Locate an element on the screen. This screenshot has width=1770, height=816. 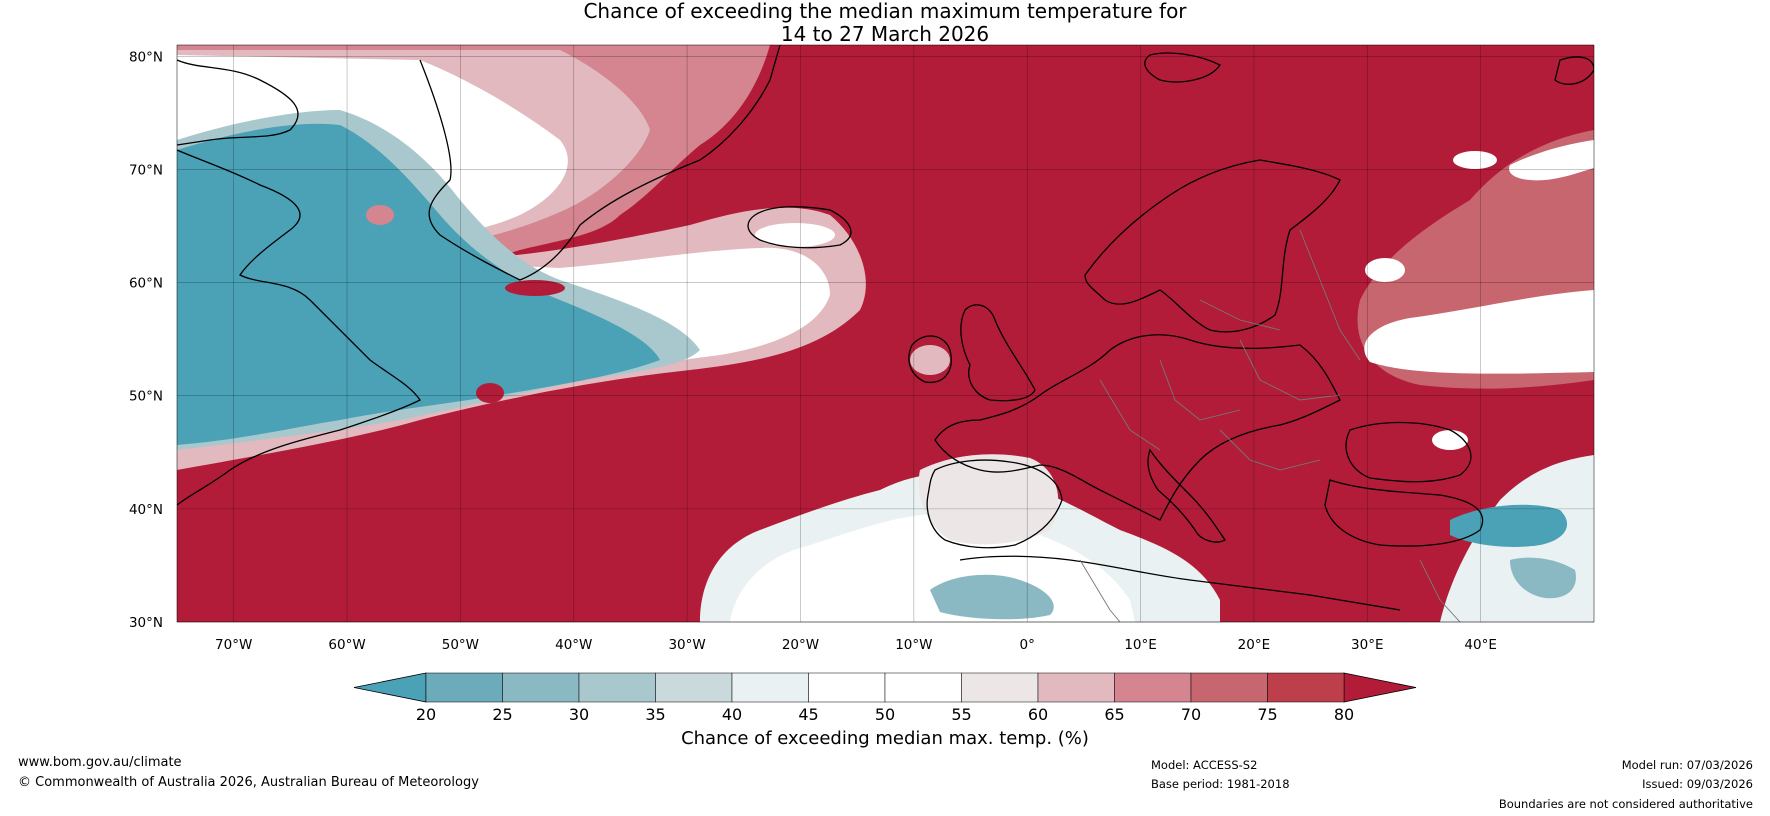
longitude-label: 50°W is located at coordinates (460, 645).